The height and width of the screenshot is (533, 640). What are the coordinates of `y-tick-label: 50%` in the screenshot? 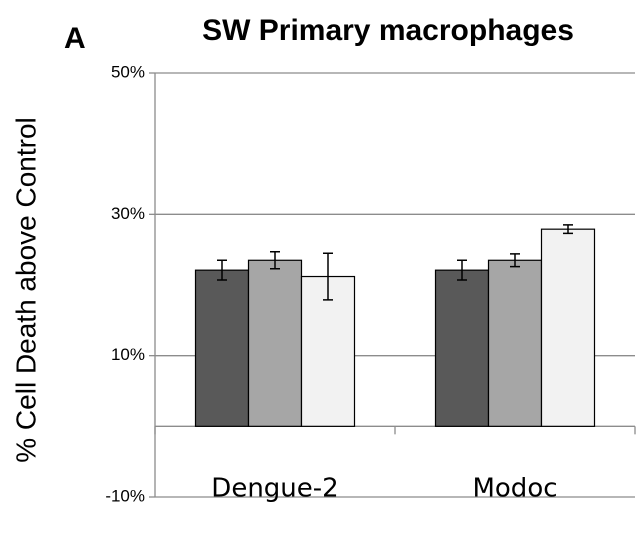 It's located at (128, 71).